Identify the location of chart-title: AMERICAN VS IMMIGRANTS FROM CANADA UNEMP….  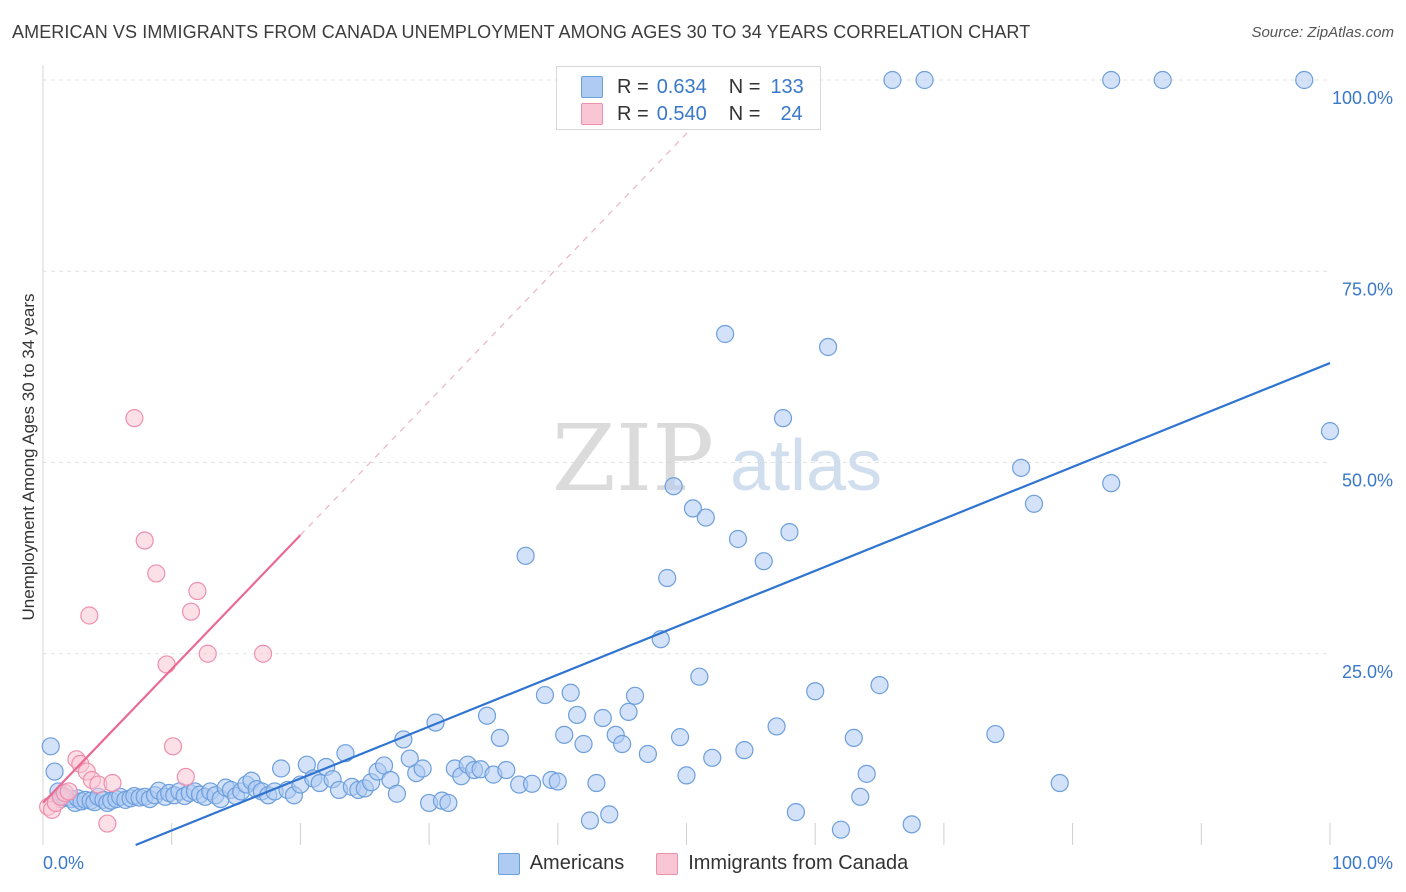
(521, 32).